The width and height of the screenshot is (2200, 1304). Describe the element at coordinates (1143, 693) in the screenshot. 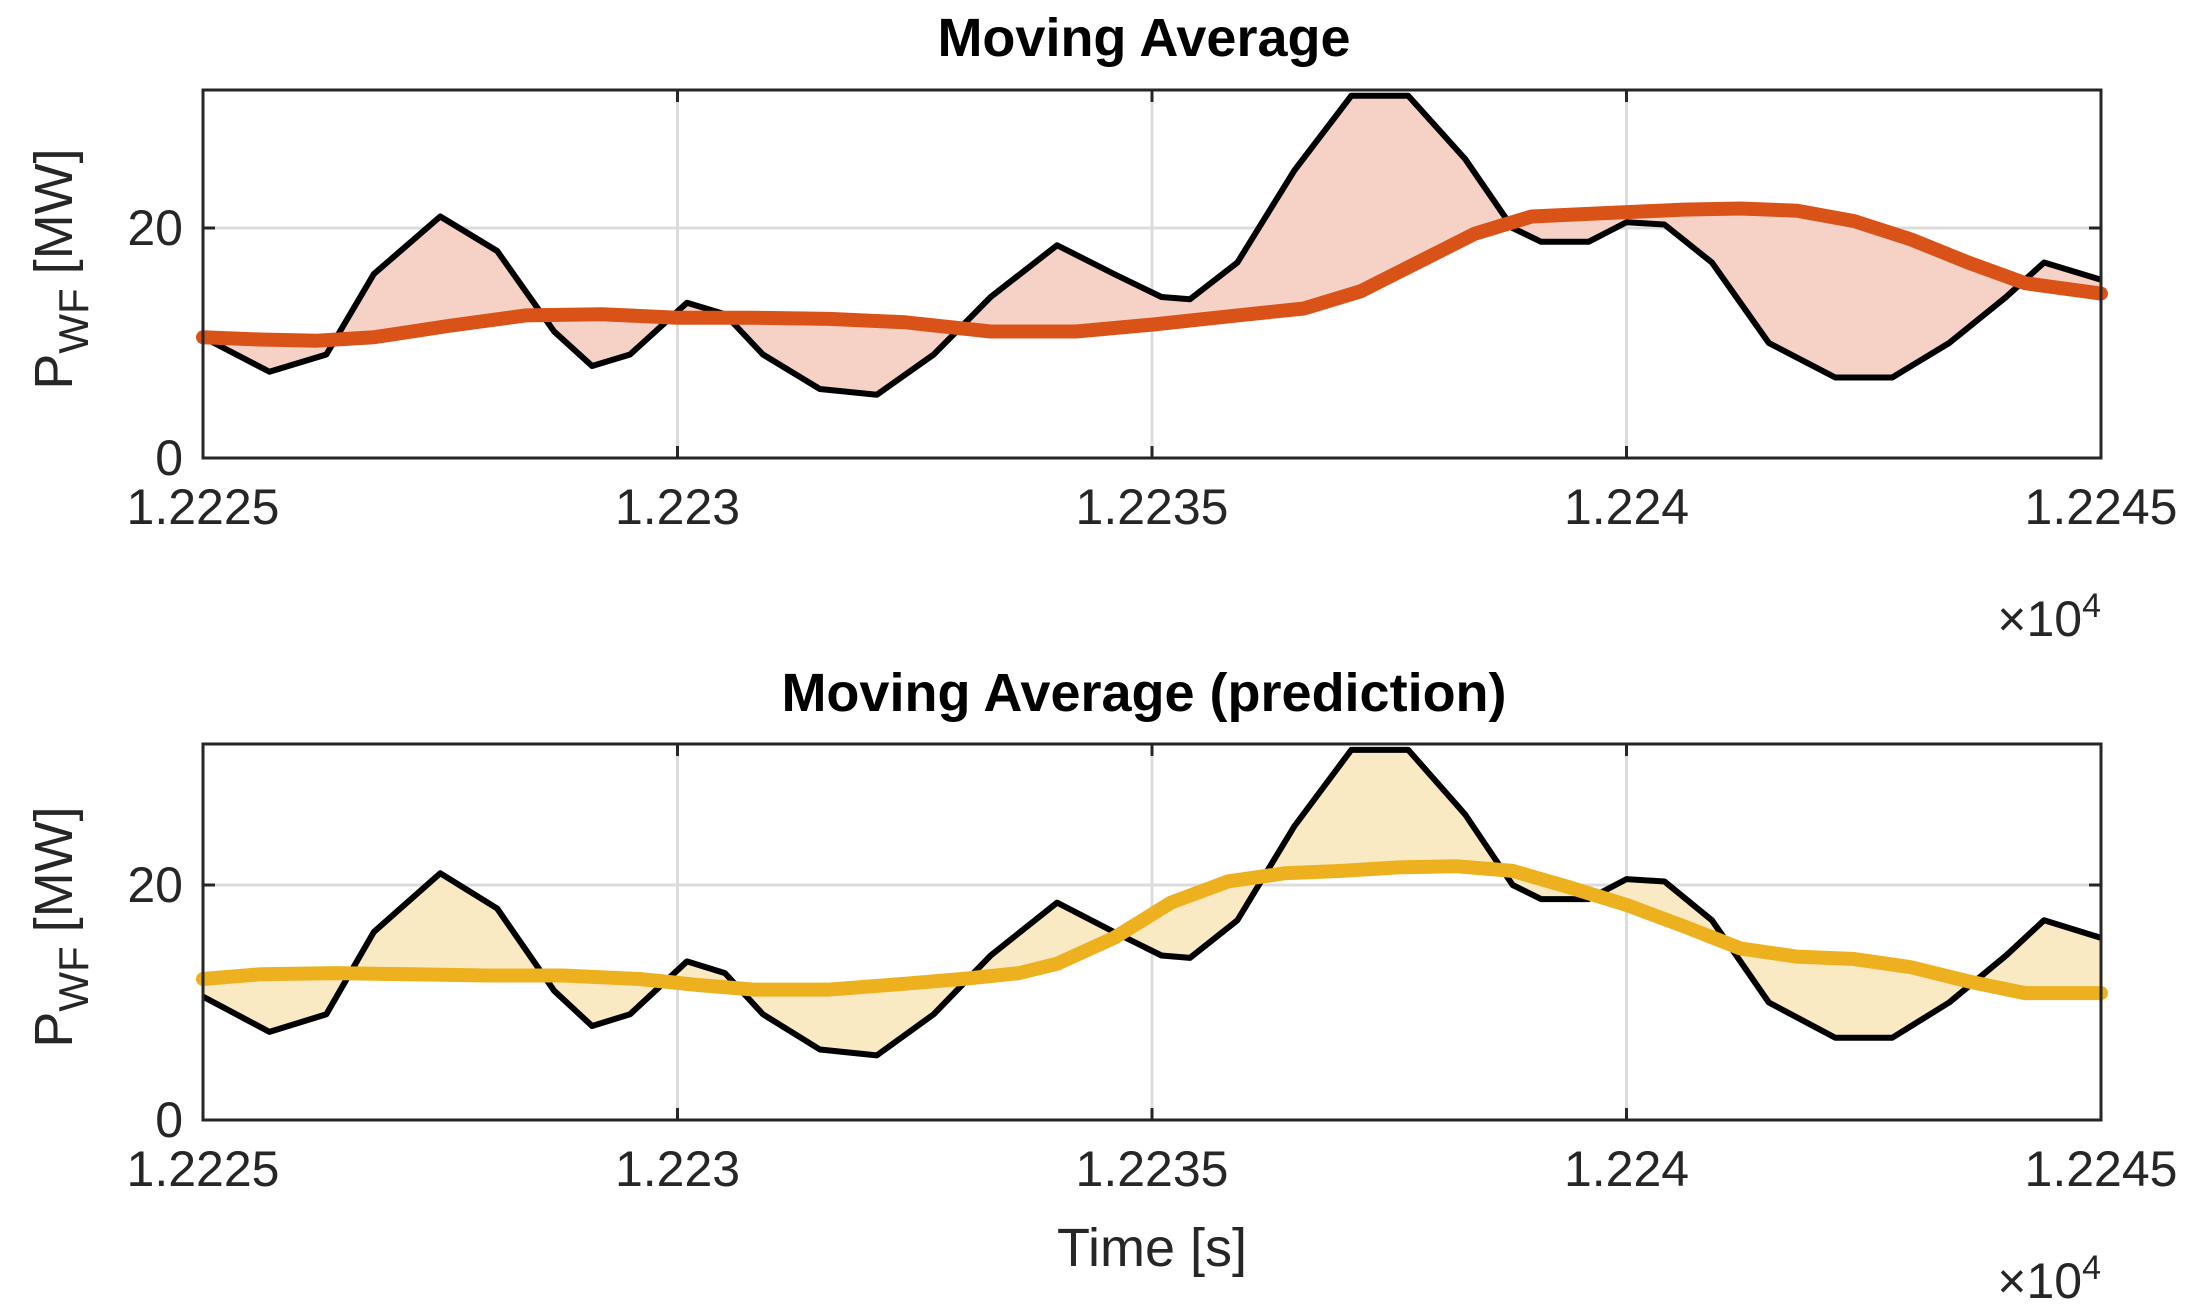

I see `chart-title: Moving Average (prediction)` at that location.